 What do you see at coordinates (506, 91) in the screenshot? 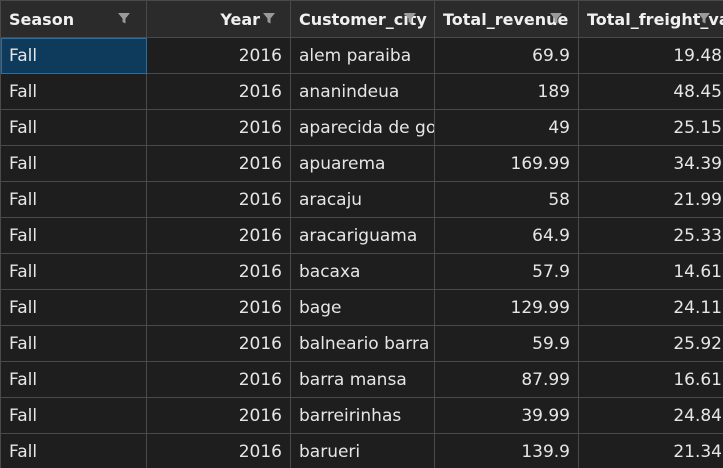
I see `total-revenue-cell: 189` at bounding box center [506, 91].